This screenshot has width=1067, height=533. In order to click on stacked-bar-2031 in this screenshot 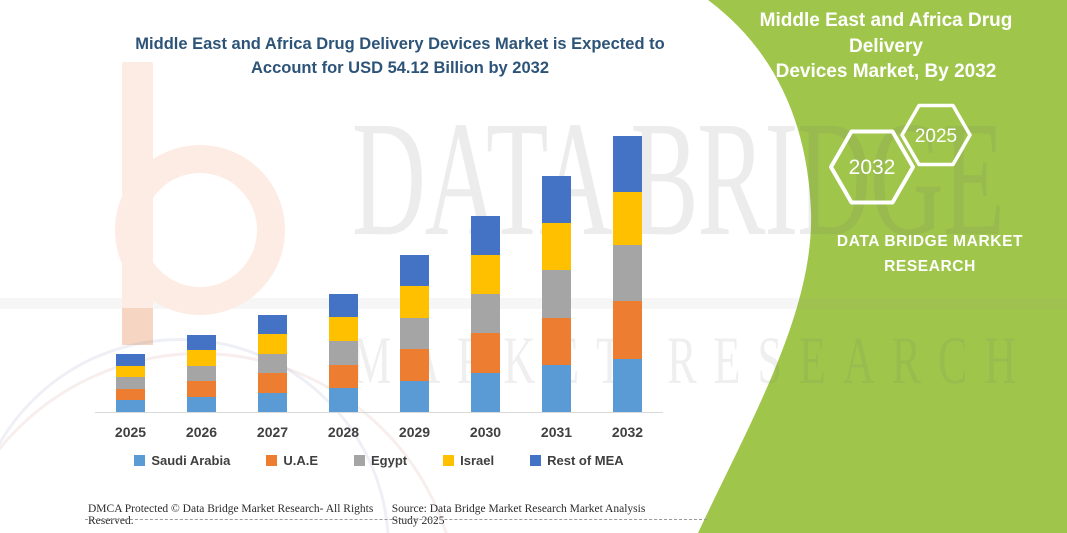, I will do `click(556, 294)`.